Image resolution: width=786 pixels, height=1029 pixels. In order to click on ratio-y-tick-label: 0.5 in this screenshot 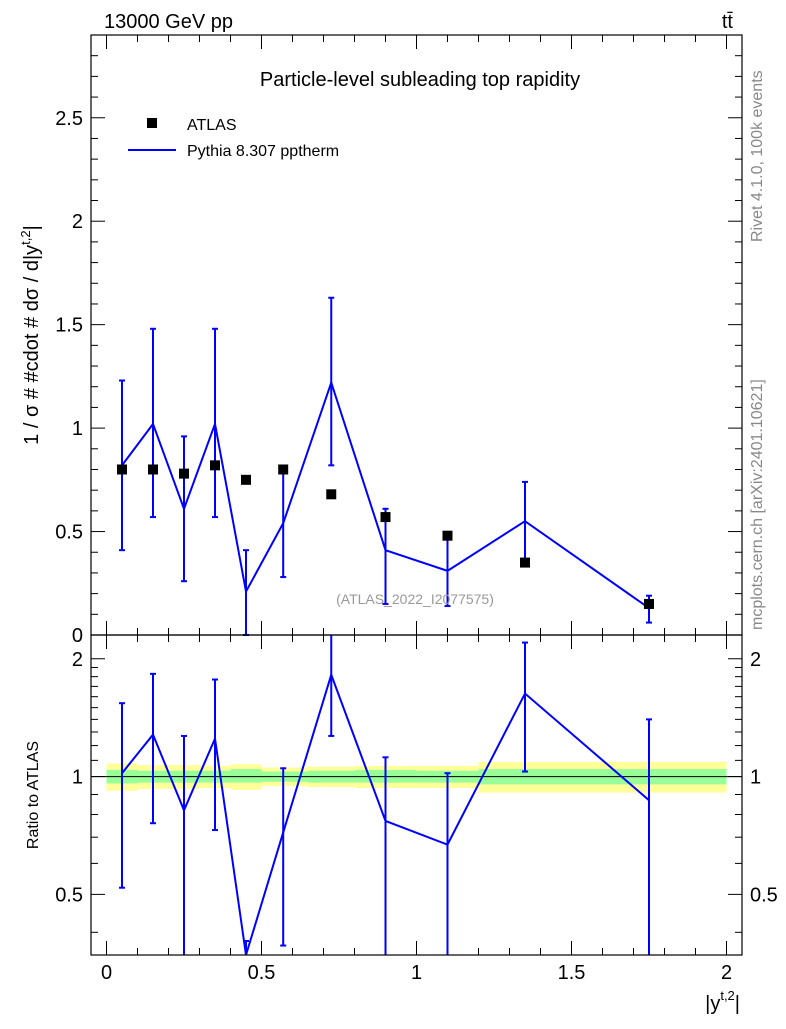, I will do `click(69, 895)`.